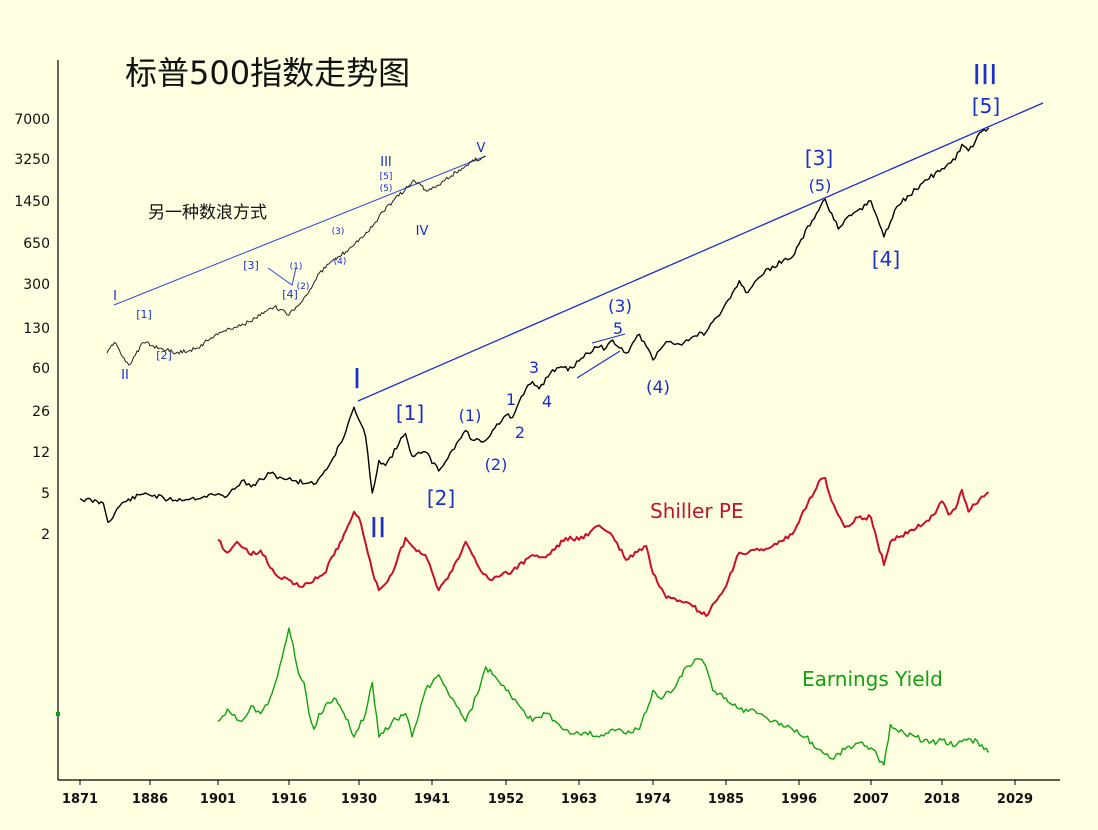  What do you see at coordinates (506, 799) in the screenshot?
I see `x-tick-label: 1952` at bounding box center [506, 799].